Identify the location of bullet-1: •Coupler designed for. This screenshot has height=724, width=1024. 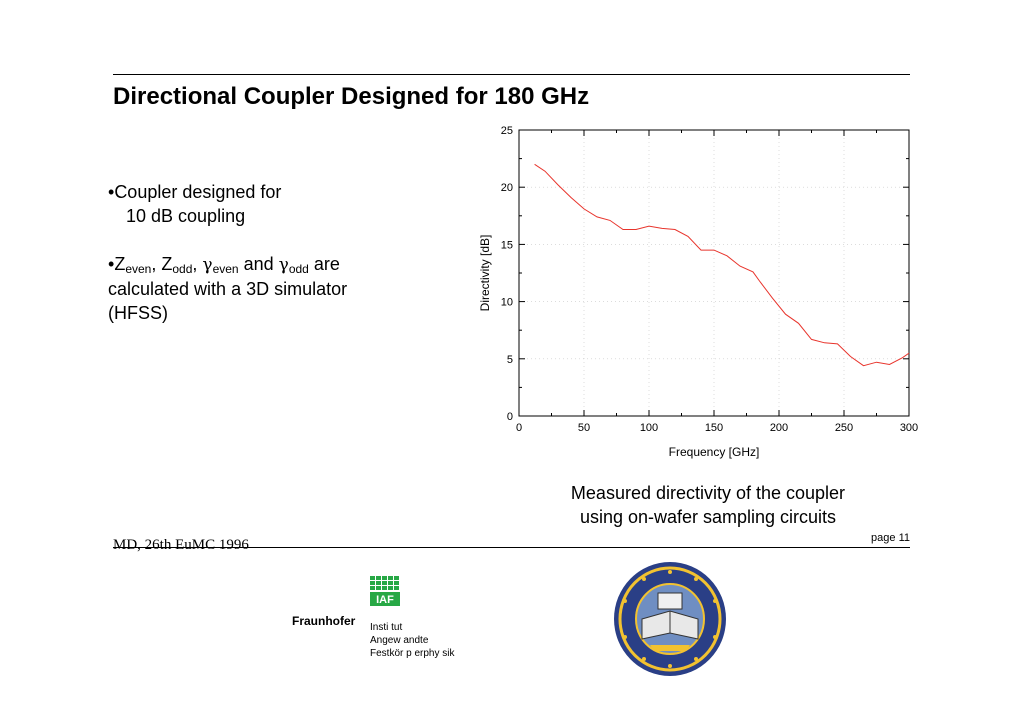
(258, 192).